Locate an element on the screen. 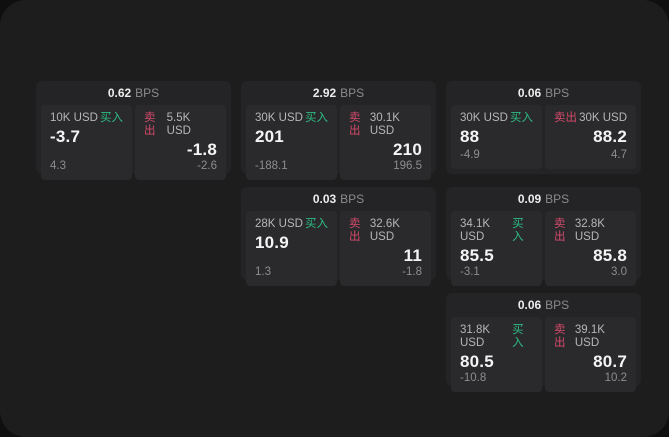 The height and width of the screenshot is (437, 669). buy-notional: 31.8K USD is located at coordinates (475, 336).